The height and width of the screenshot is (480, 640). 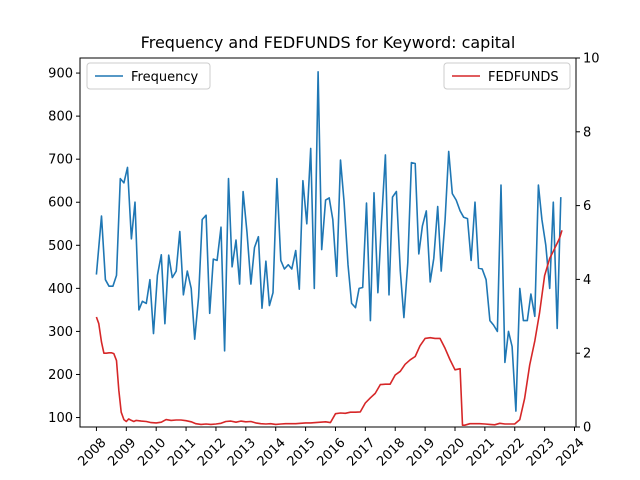 I want to click on x-tick-label: 2019, so click(x=421, y=452).